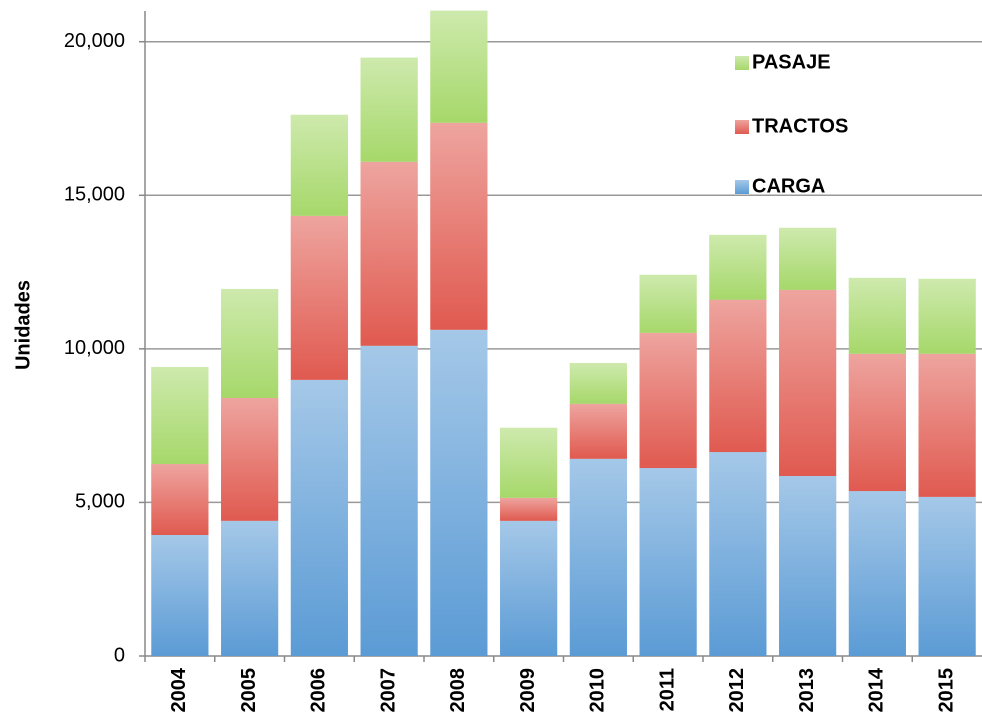 Image resolution: width=982 pixels, height=724 pixels. What do you see at coordinates (23, 325) in the screenshot?
I see `y-axis-label: Unidades` at bounding box center [23, 325].